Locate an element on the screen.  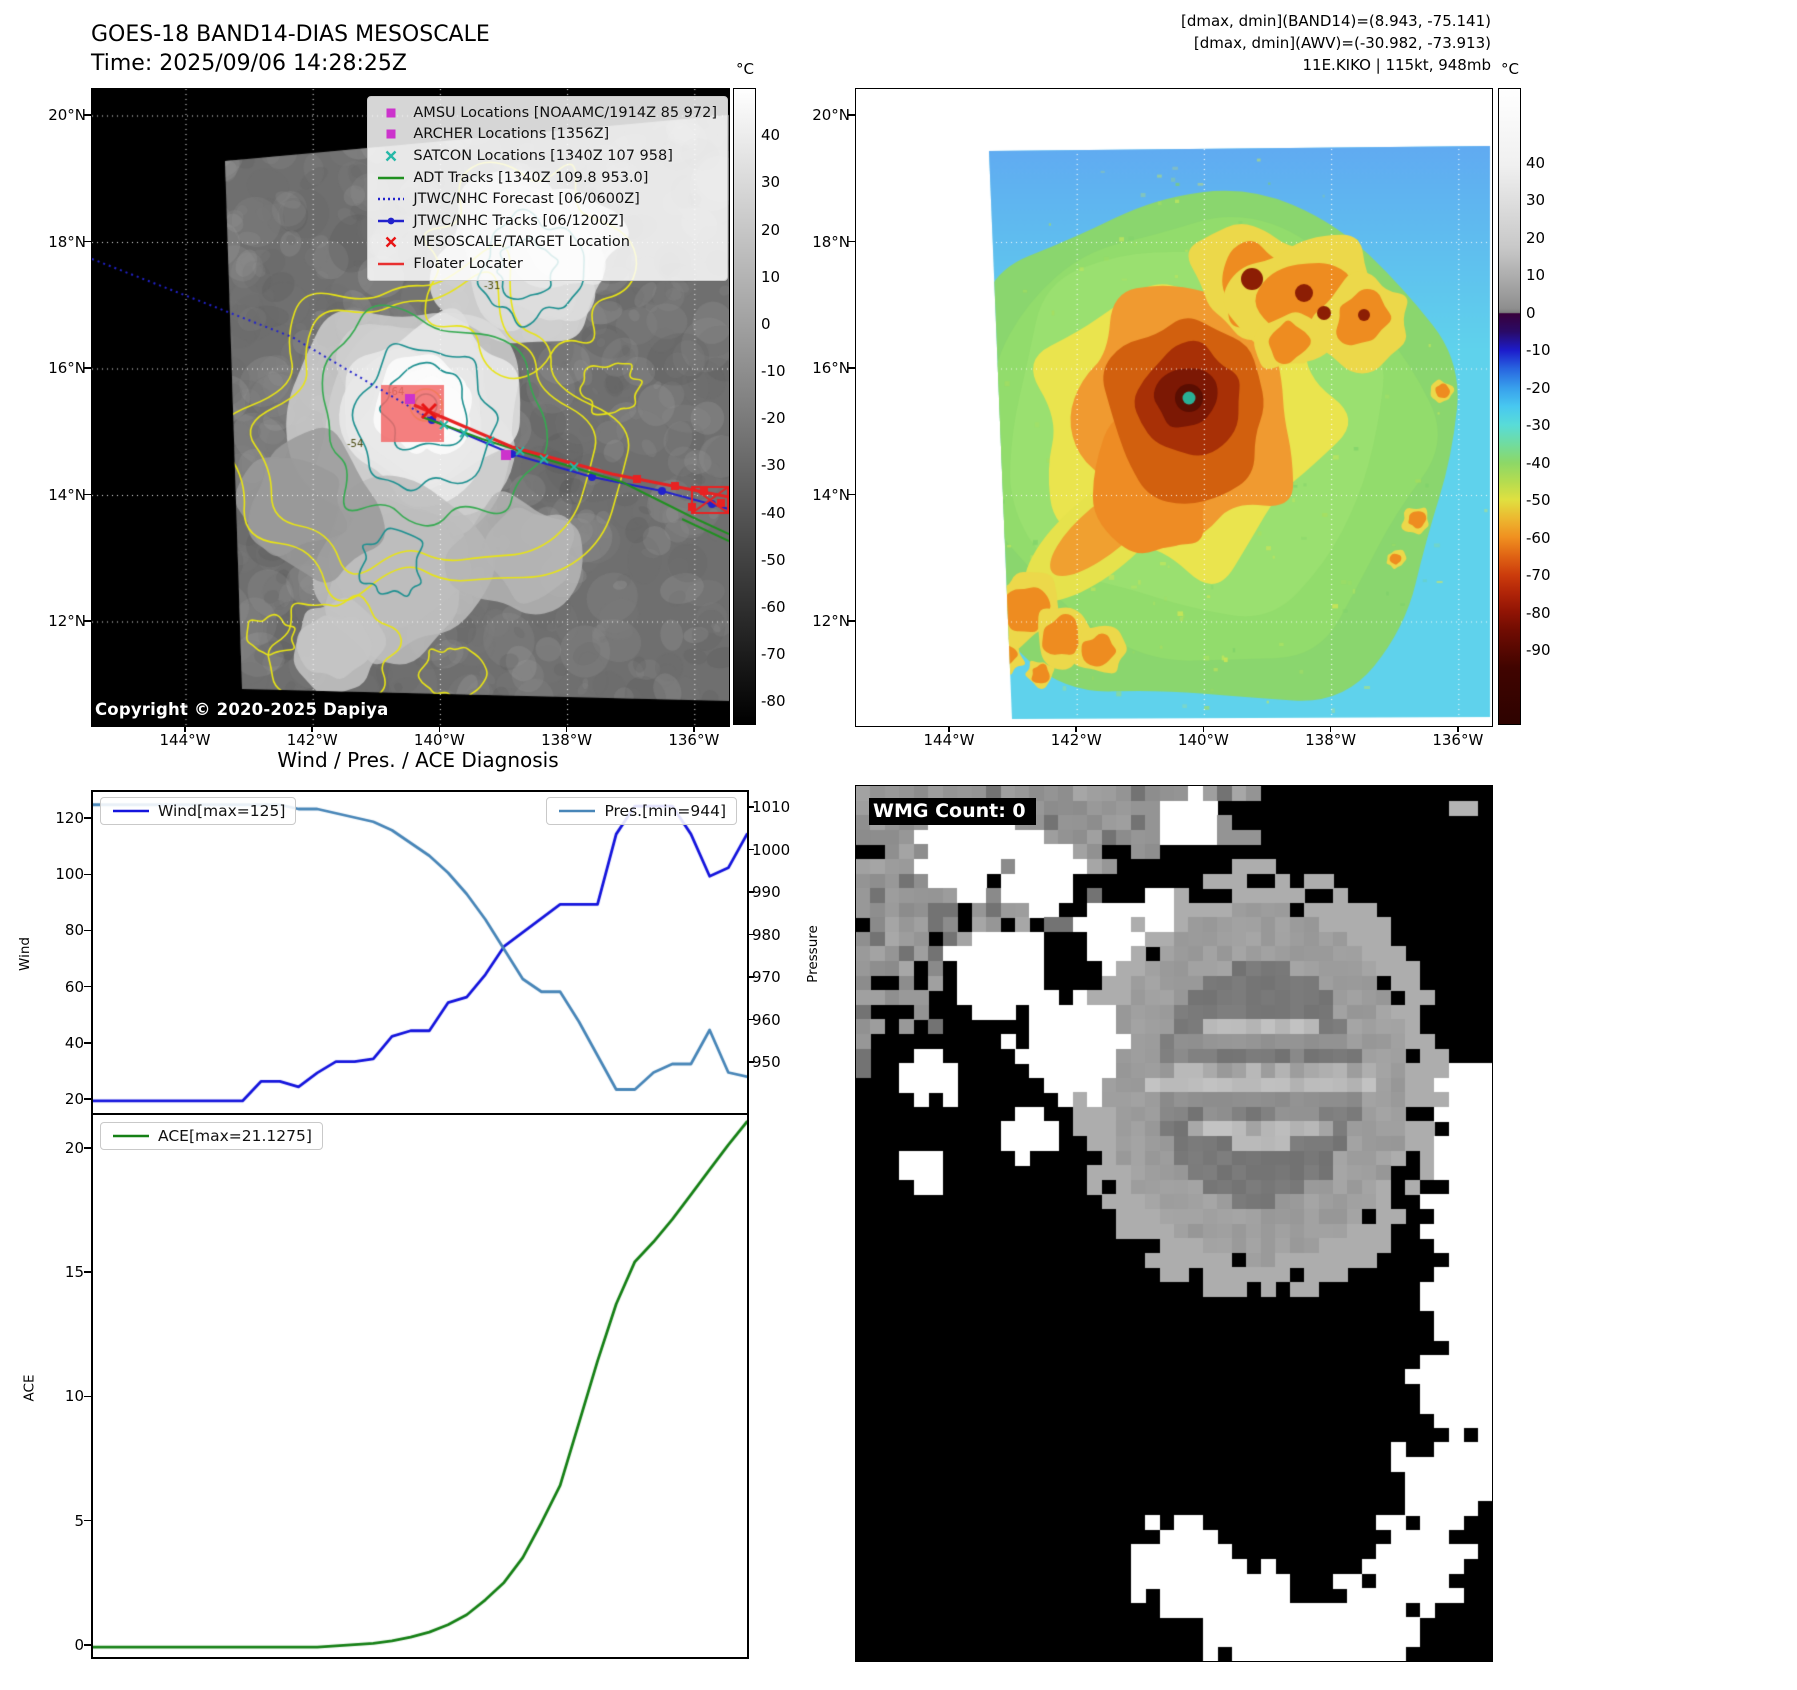
legend-marker-line-dot-icon is located at coordinates (391, 221).